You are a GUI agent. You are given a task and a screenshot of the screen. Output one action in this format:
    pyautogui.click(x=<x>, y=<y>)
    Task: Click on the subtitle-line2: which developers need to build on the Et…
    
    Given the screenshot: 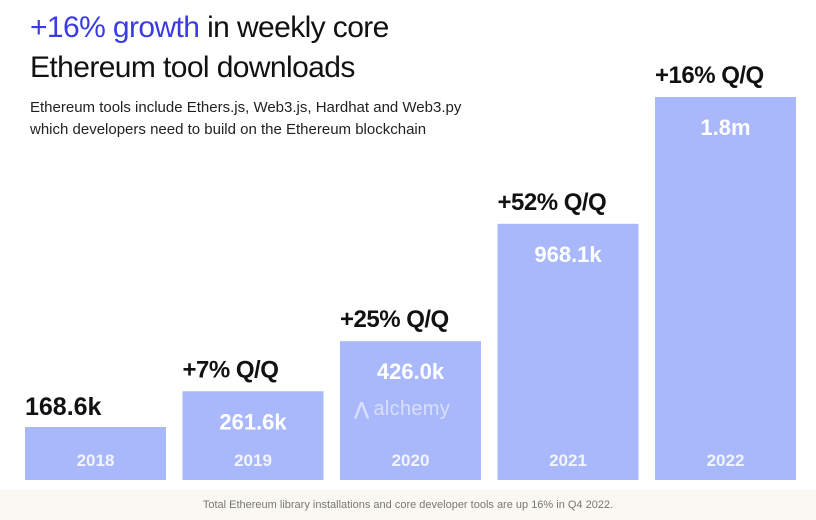 What is the action you would take?
    pyautogui.click(x=228, y=129)
    